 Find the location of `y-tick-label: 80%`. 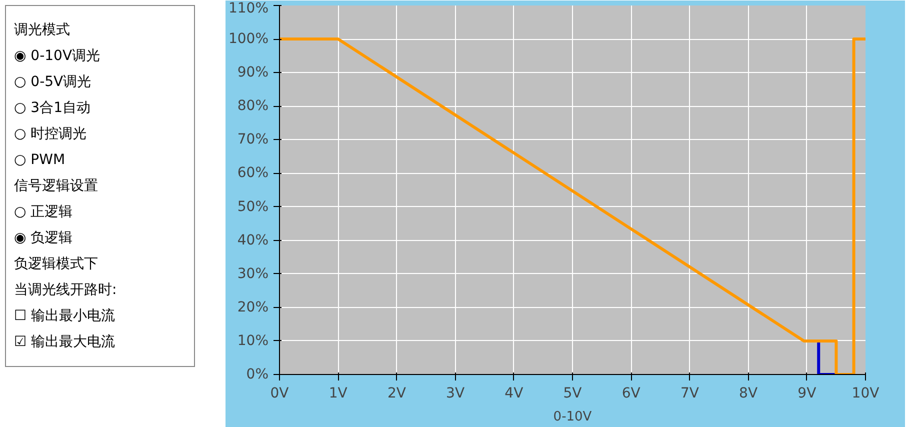

y-tick-label: 80% is located at coordinates (253, 106).